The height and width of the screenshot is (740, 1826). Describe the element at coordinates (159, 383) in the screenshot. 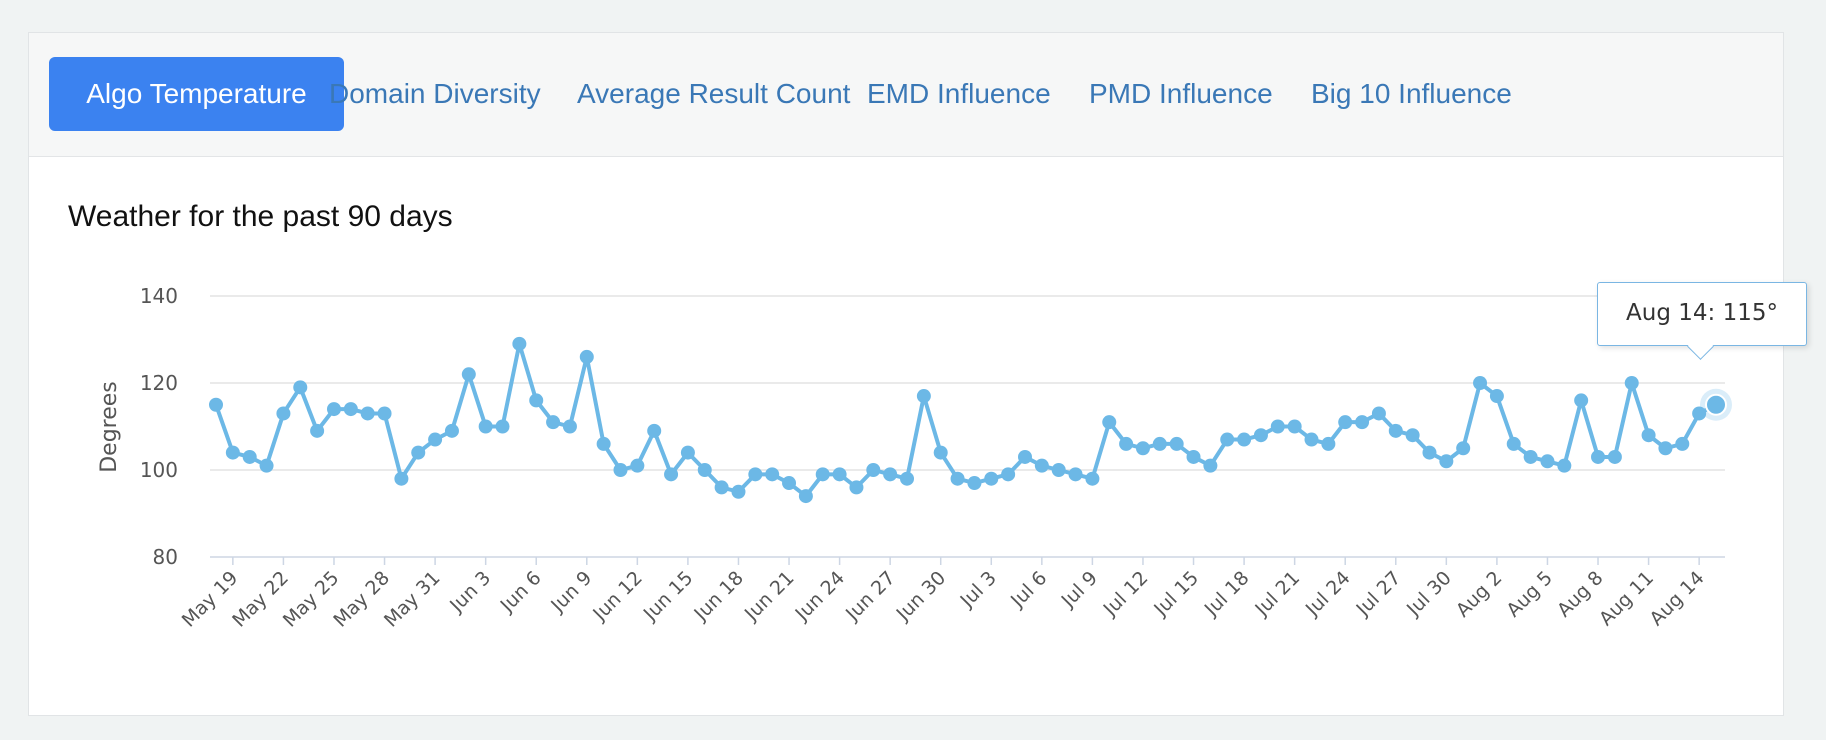

I see `y-tick-label: 120` at that location.